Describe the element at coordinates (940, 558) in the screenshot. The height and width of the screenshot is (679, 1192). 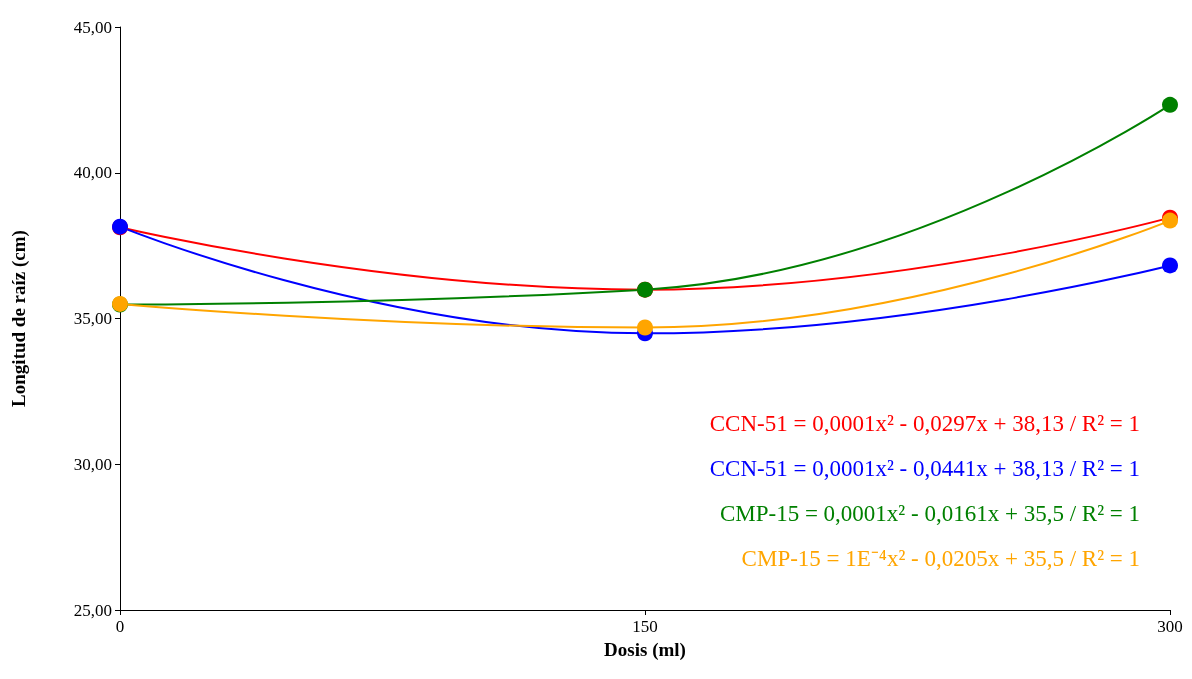
I see `annotation: CMP-15 = 1E⁻⁴x² - 0,0205x + 35,5 / R² = 1` at that location.